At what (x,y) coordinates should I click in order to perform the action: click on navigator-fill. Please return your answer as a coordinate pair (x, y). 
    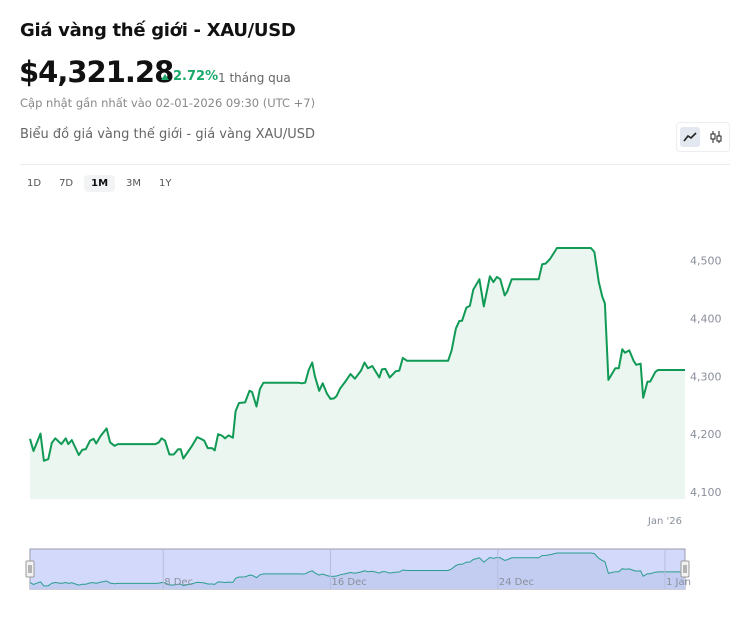
    Looking at the image, I should click on (357, 571).